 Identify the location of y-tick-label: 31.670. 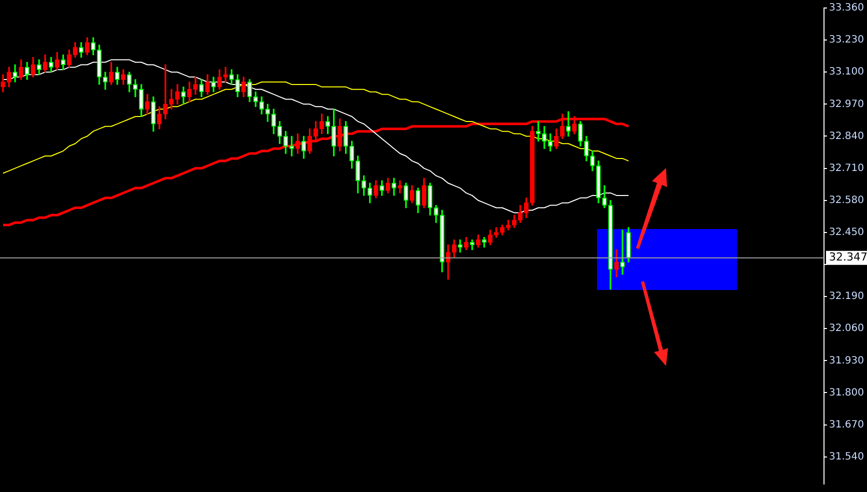
(846, 424).